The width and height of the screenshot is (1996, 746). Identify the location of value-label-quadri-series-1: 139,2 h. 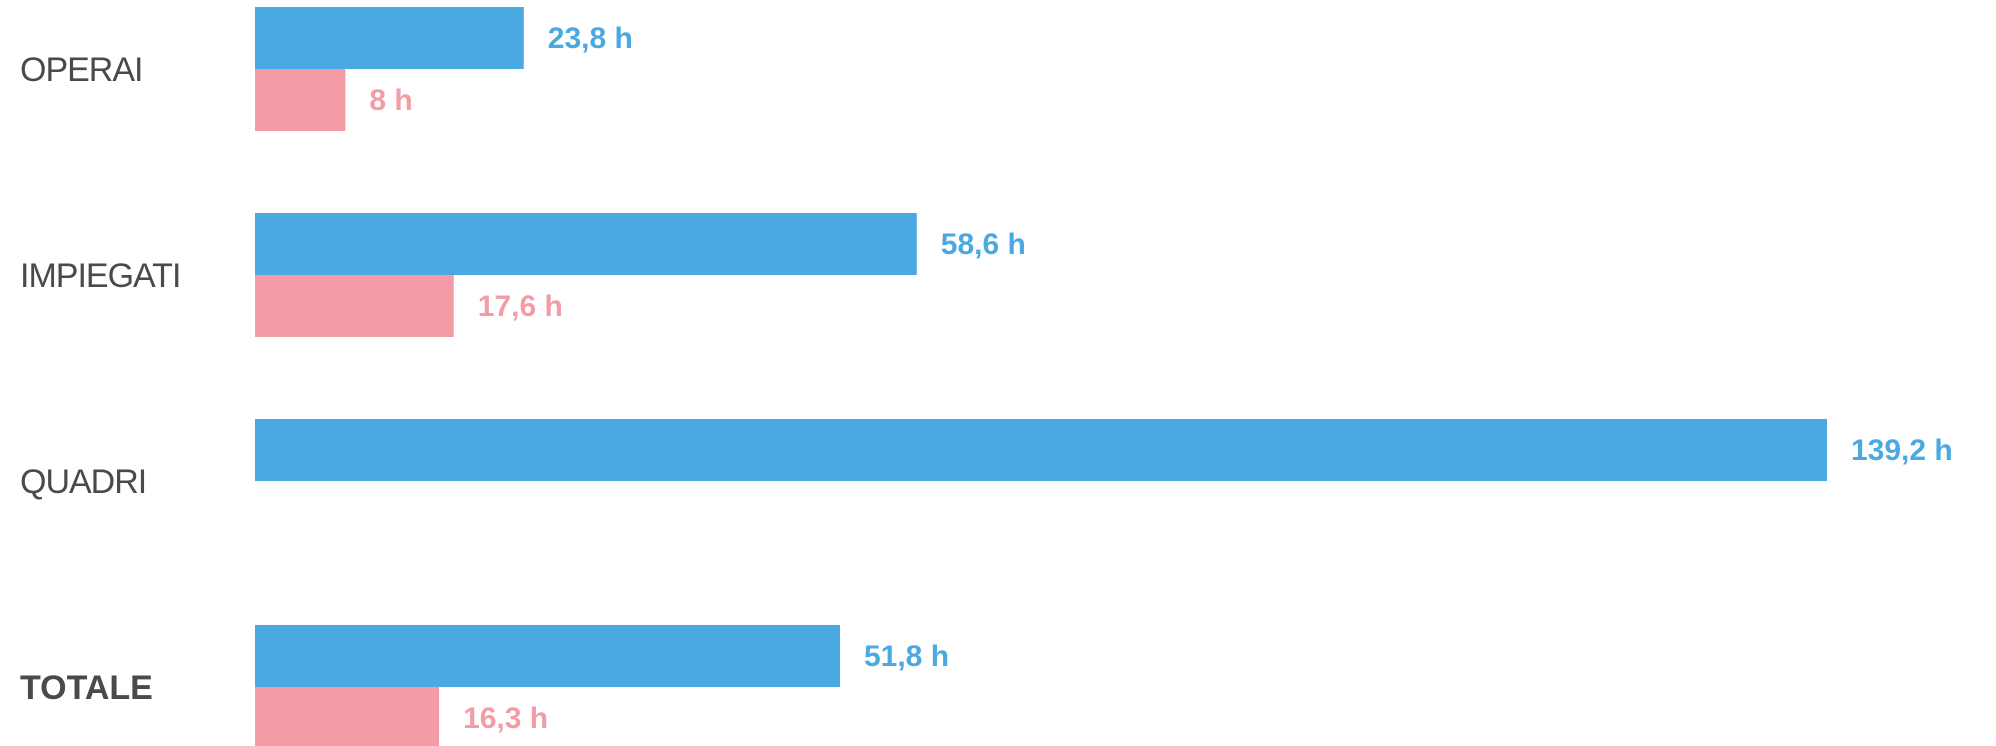
(1902, 450).